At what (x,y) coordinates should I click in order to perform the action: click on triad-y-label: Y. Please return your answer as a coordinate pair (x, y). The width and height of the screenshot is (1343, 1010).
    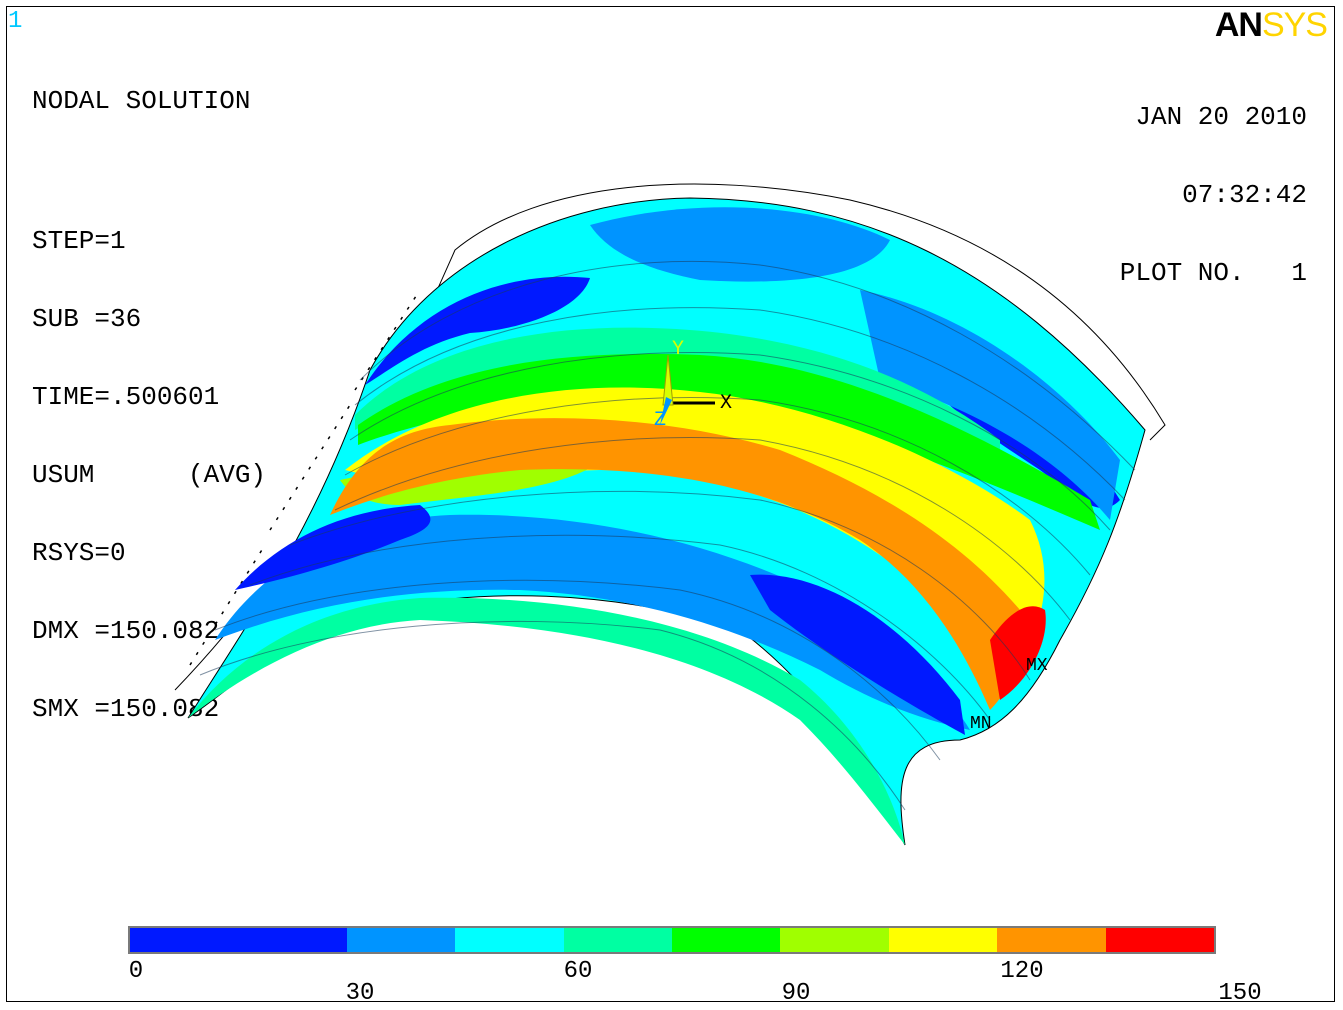
    Looking at the image, I should click on (678, 349).